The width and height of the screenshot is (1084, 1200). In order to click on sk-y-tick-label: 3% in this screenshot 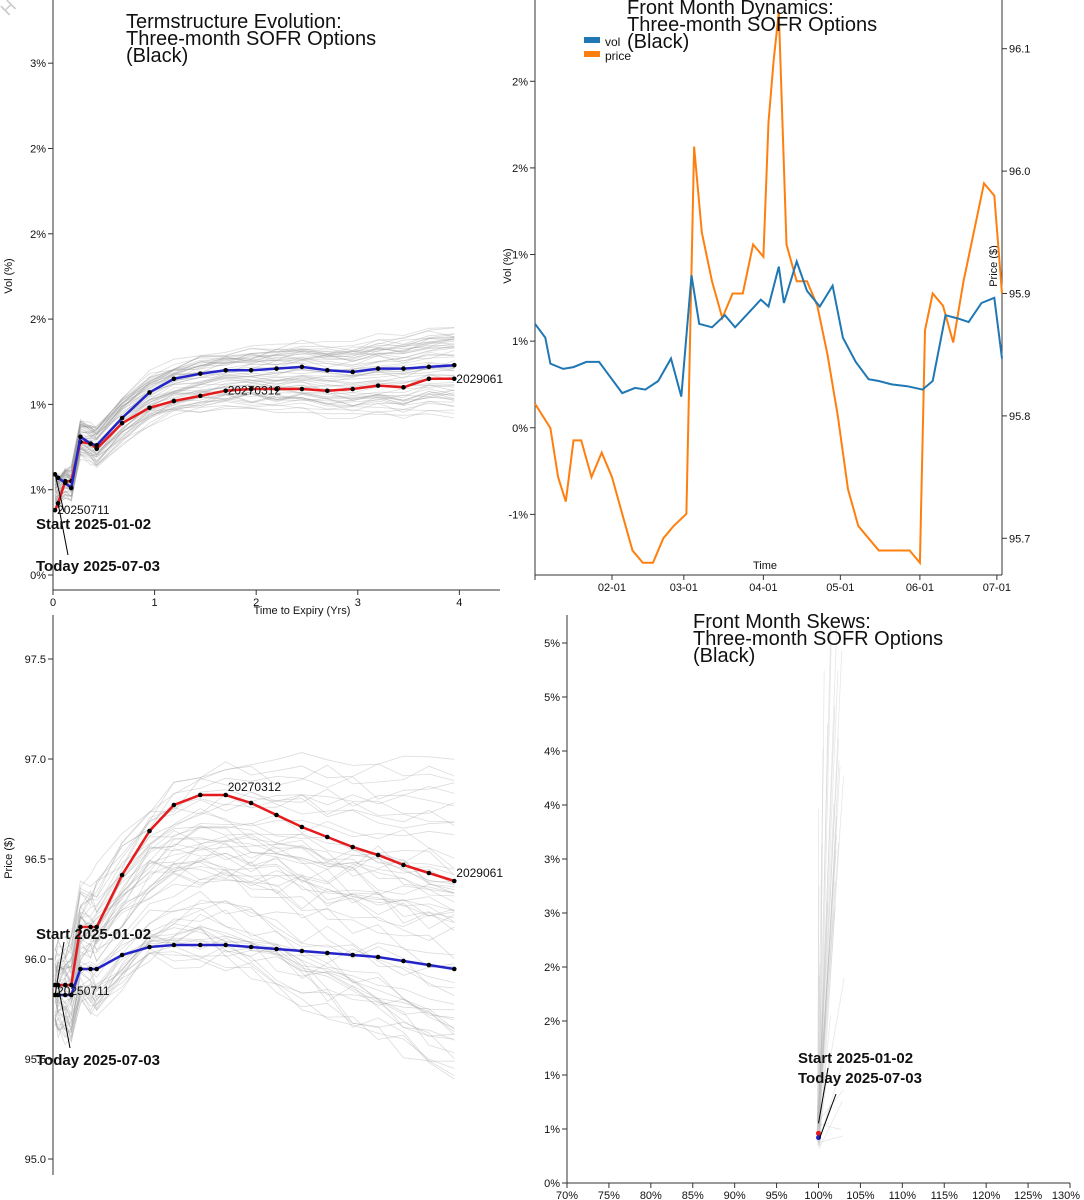, I will do `click(552, 860)`.